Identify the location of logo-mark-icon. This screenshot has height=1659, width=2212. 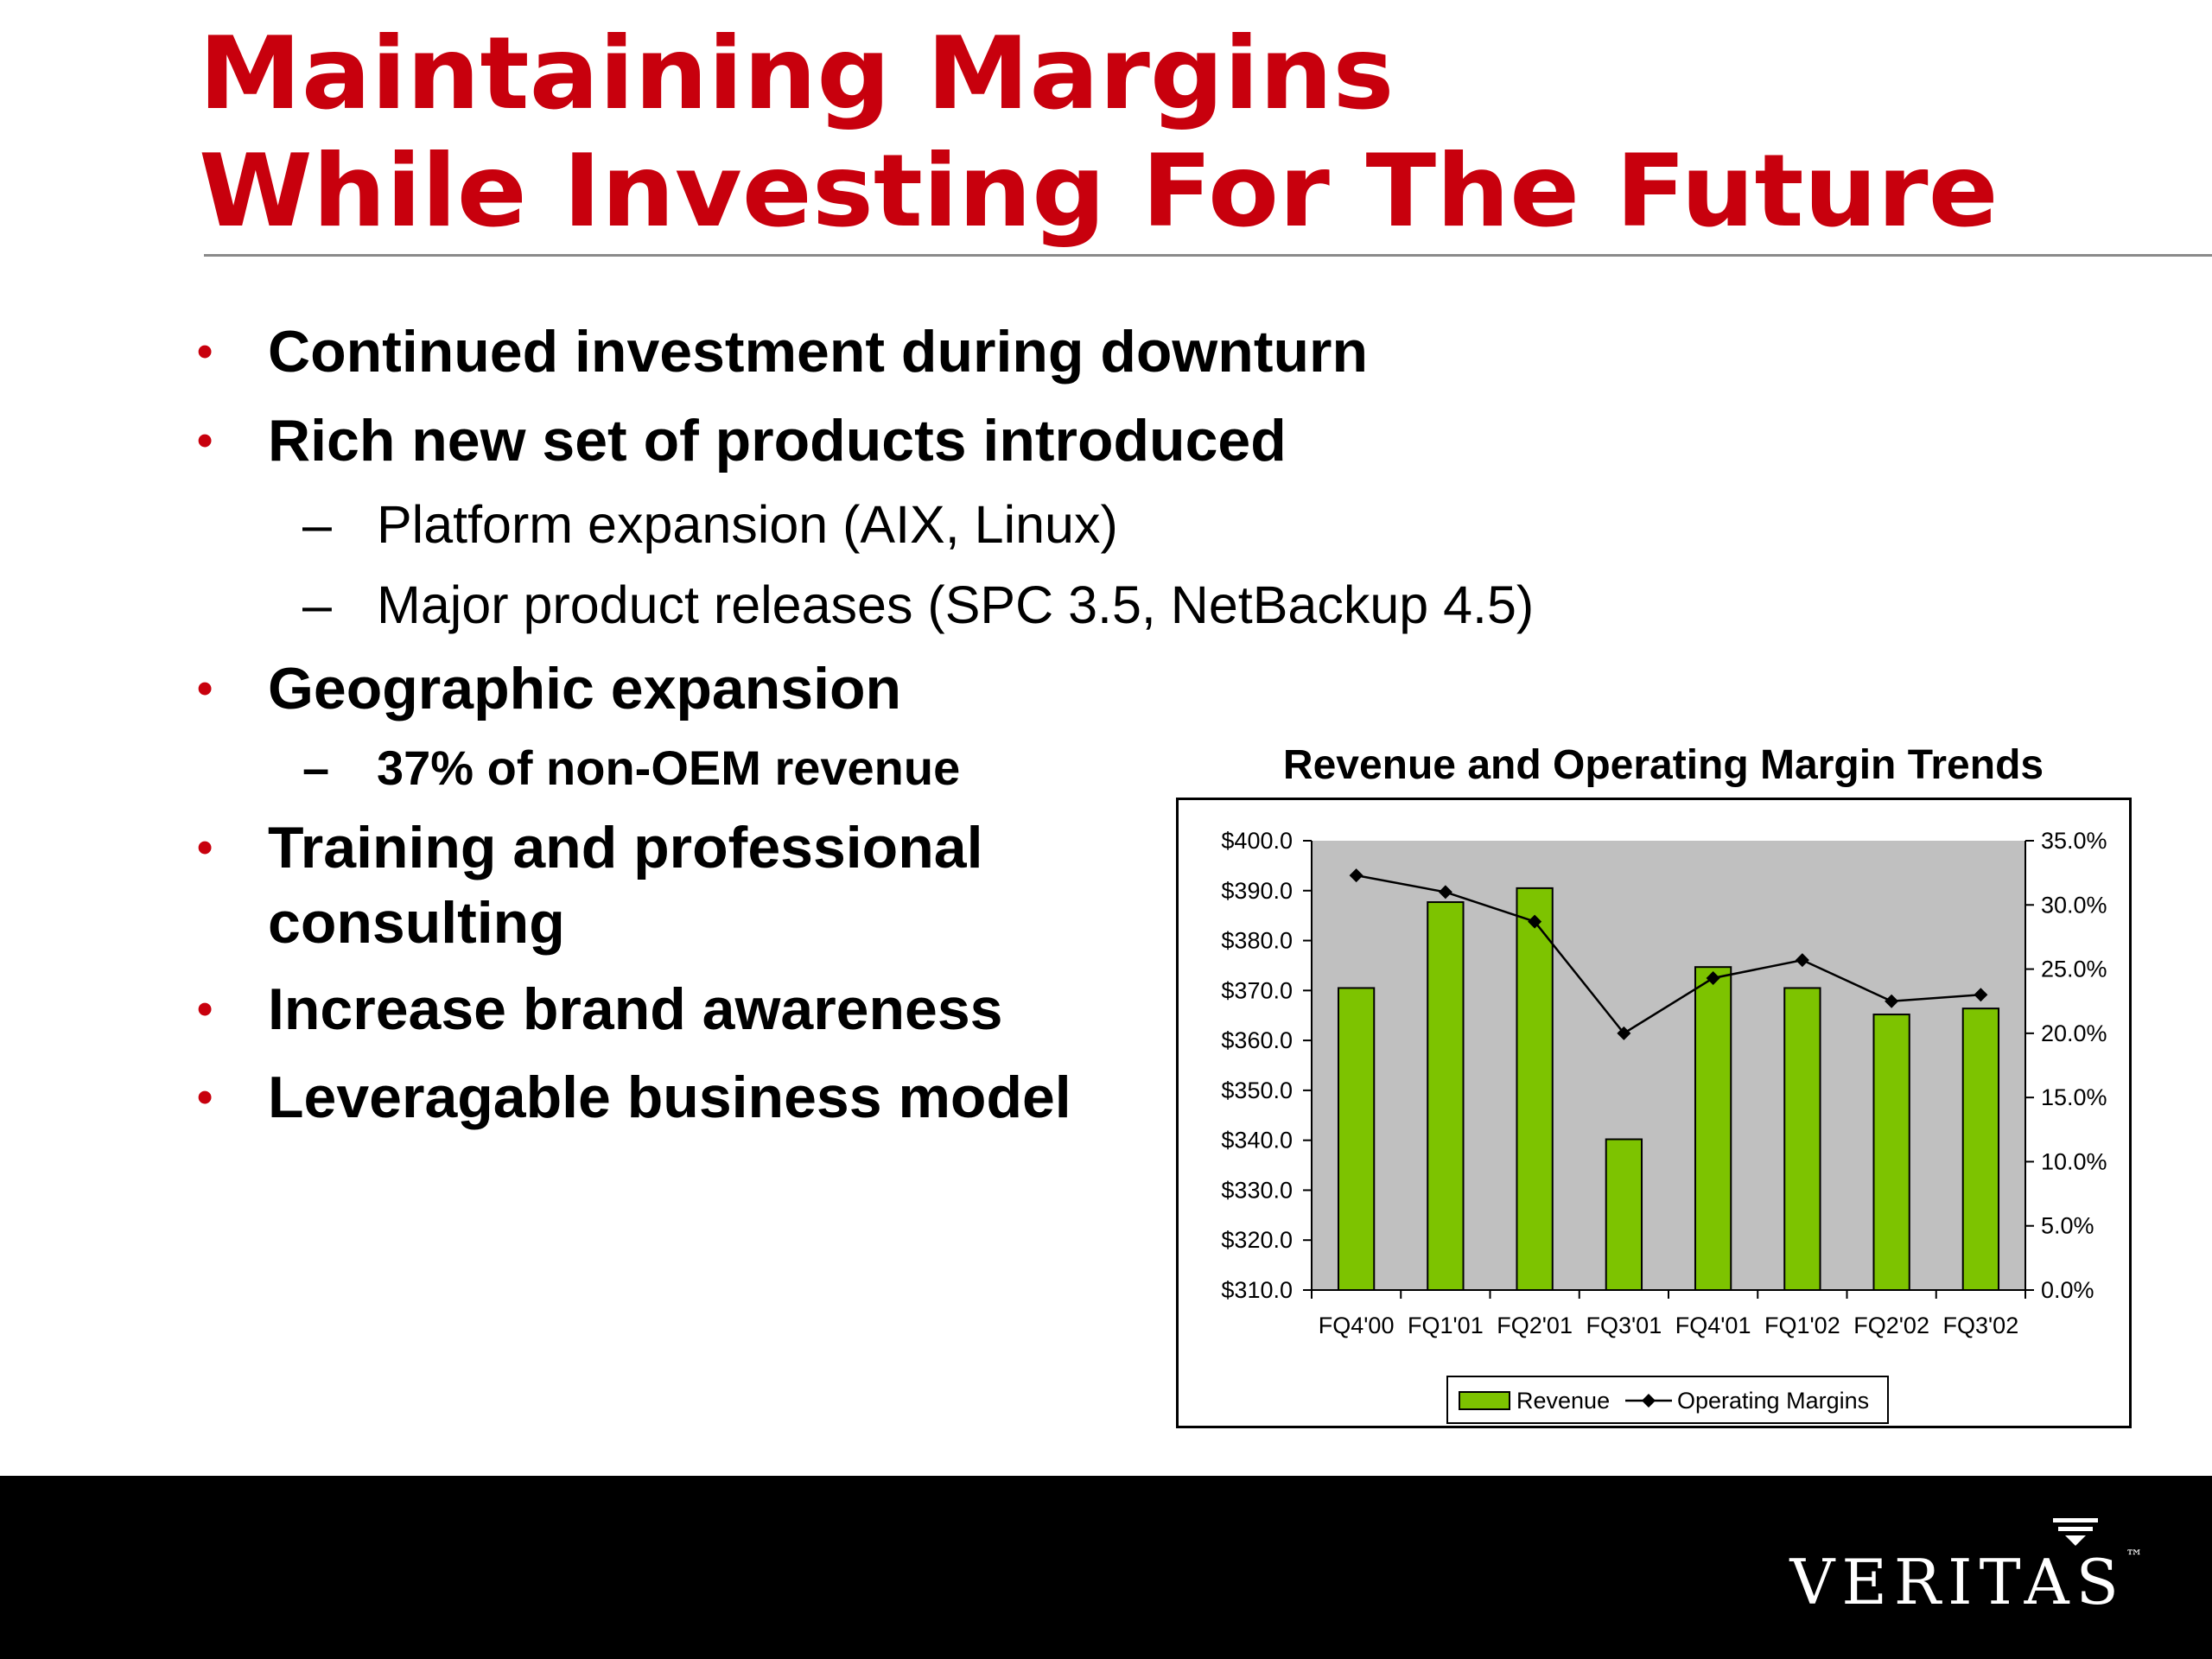
(2075, 1532).